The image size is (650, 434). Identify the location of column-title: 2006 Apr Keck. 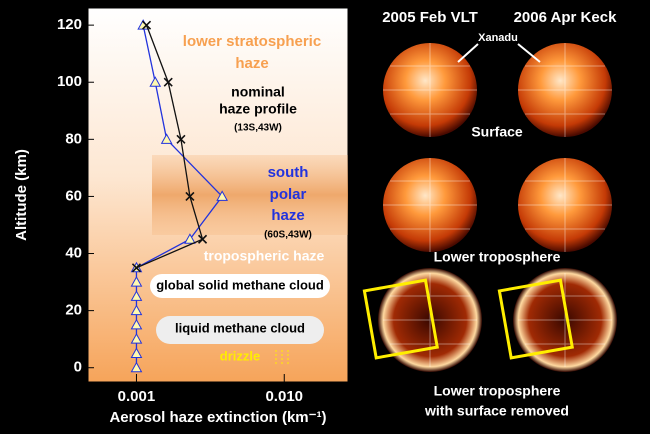
(565, 17).